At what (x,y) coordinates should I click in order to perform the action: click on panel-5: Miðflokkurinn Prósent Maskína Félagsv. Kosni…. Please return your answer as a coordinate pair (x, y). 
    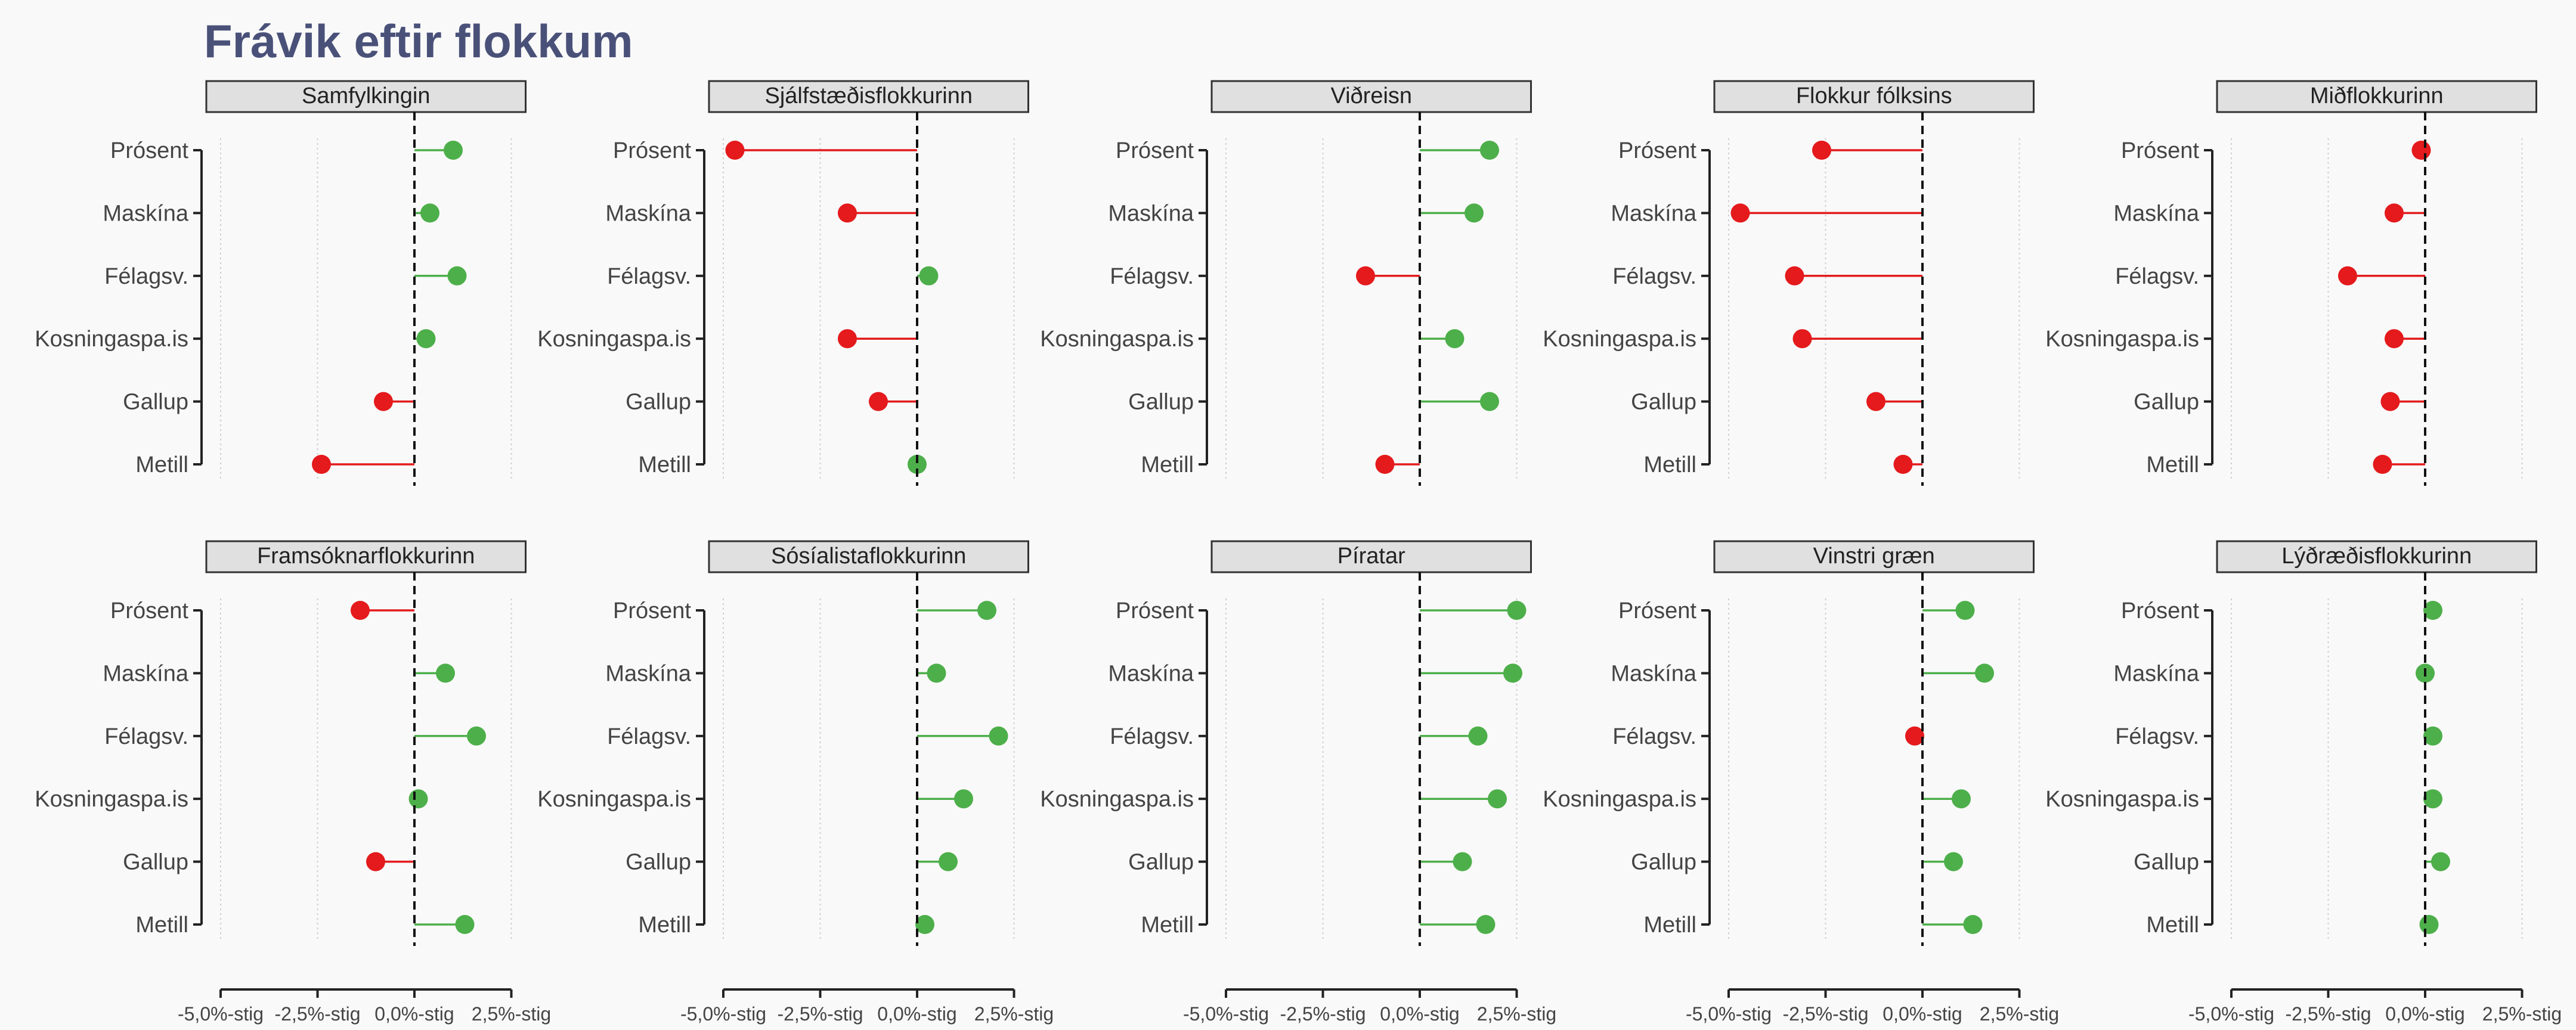
    Looking at the image, I should click on (2291, 283).